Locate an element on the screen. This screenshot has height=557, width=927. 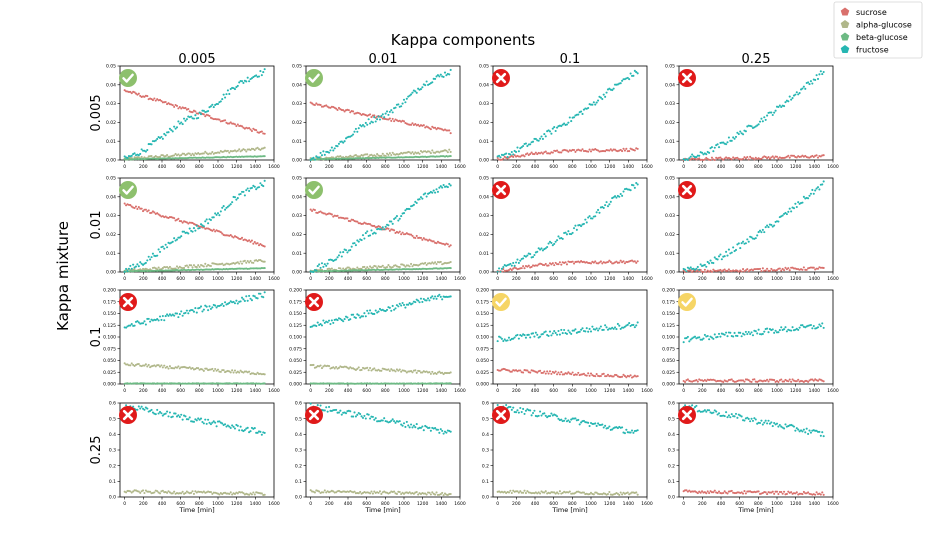
x-tick-label: 0 is located at coordinates (683, 279).